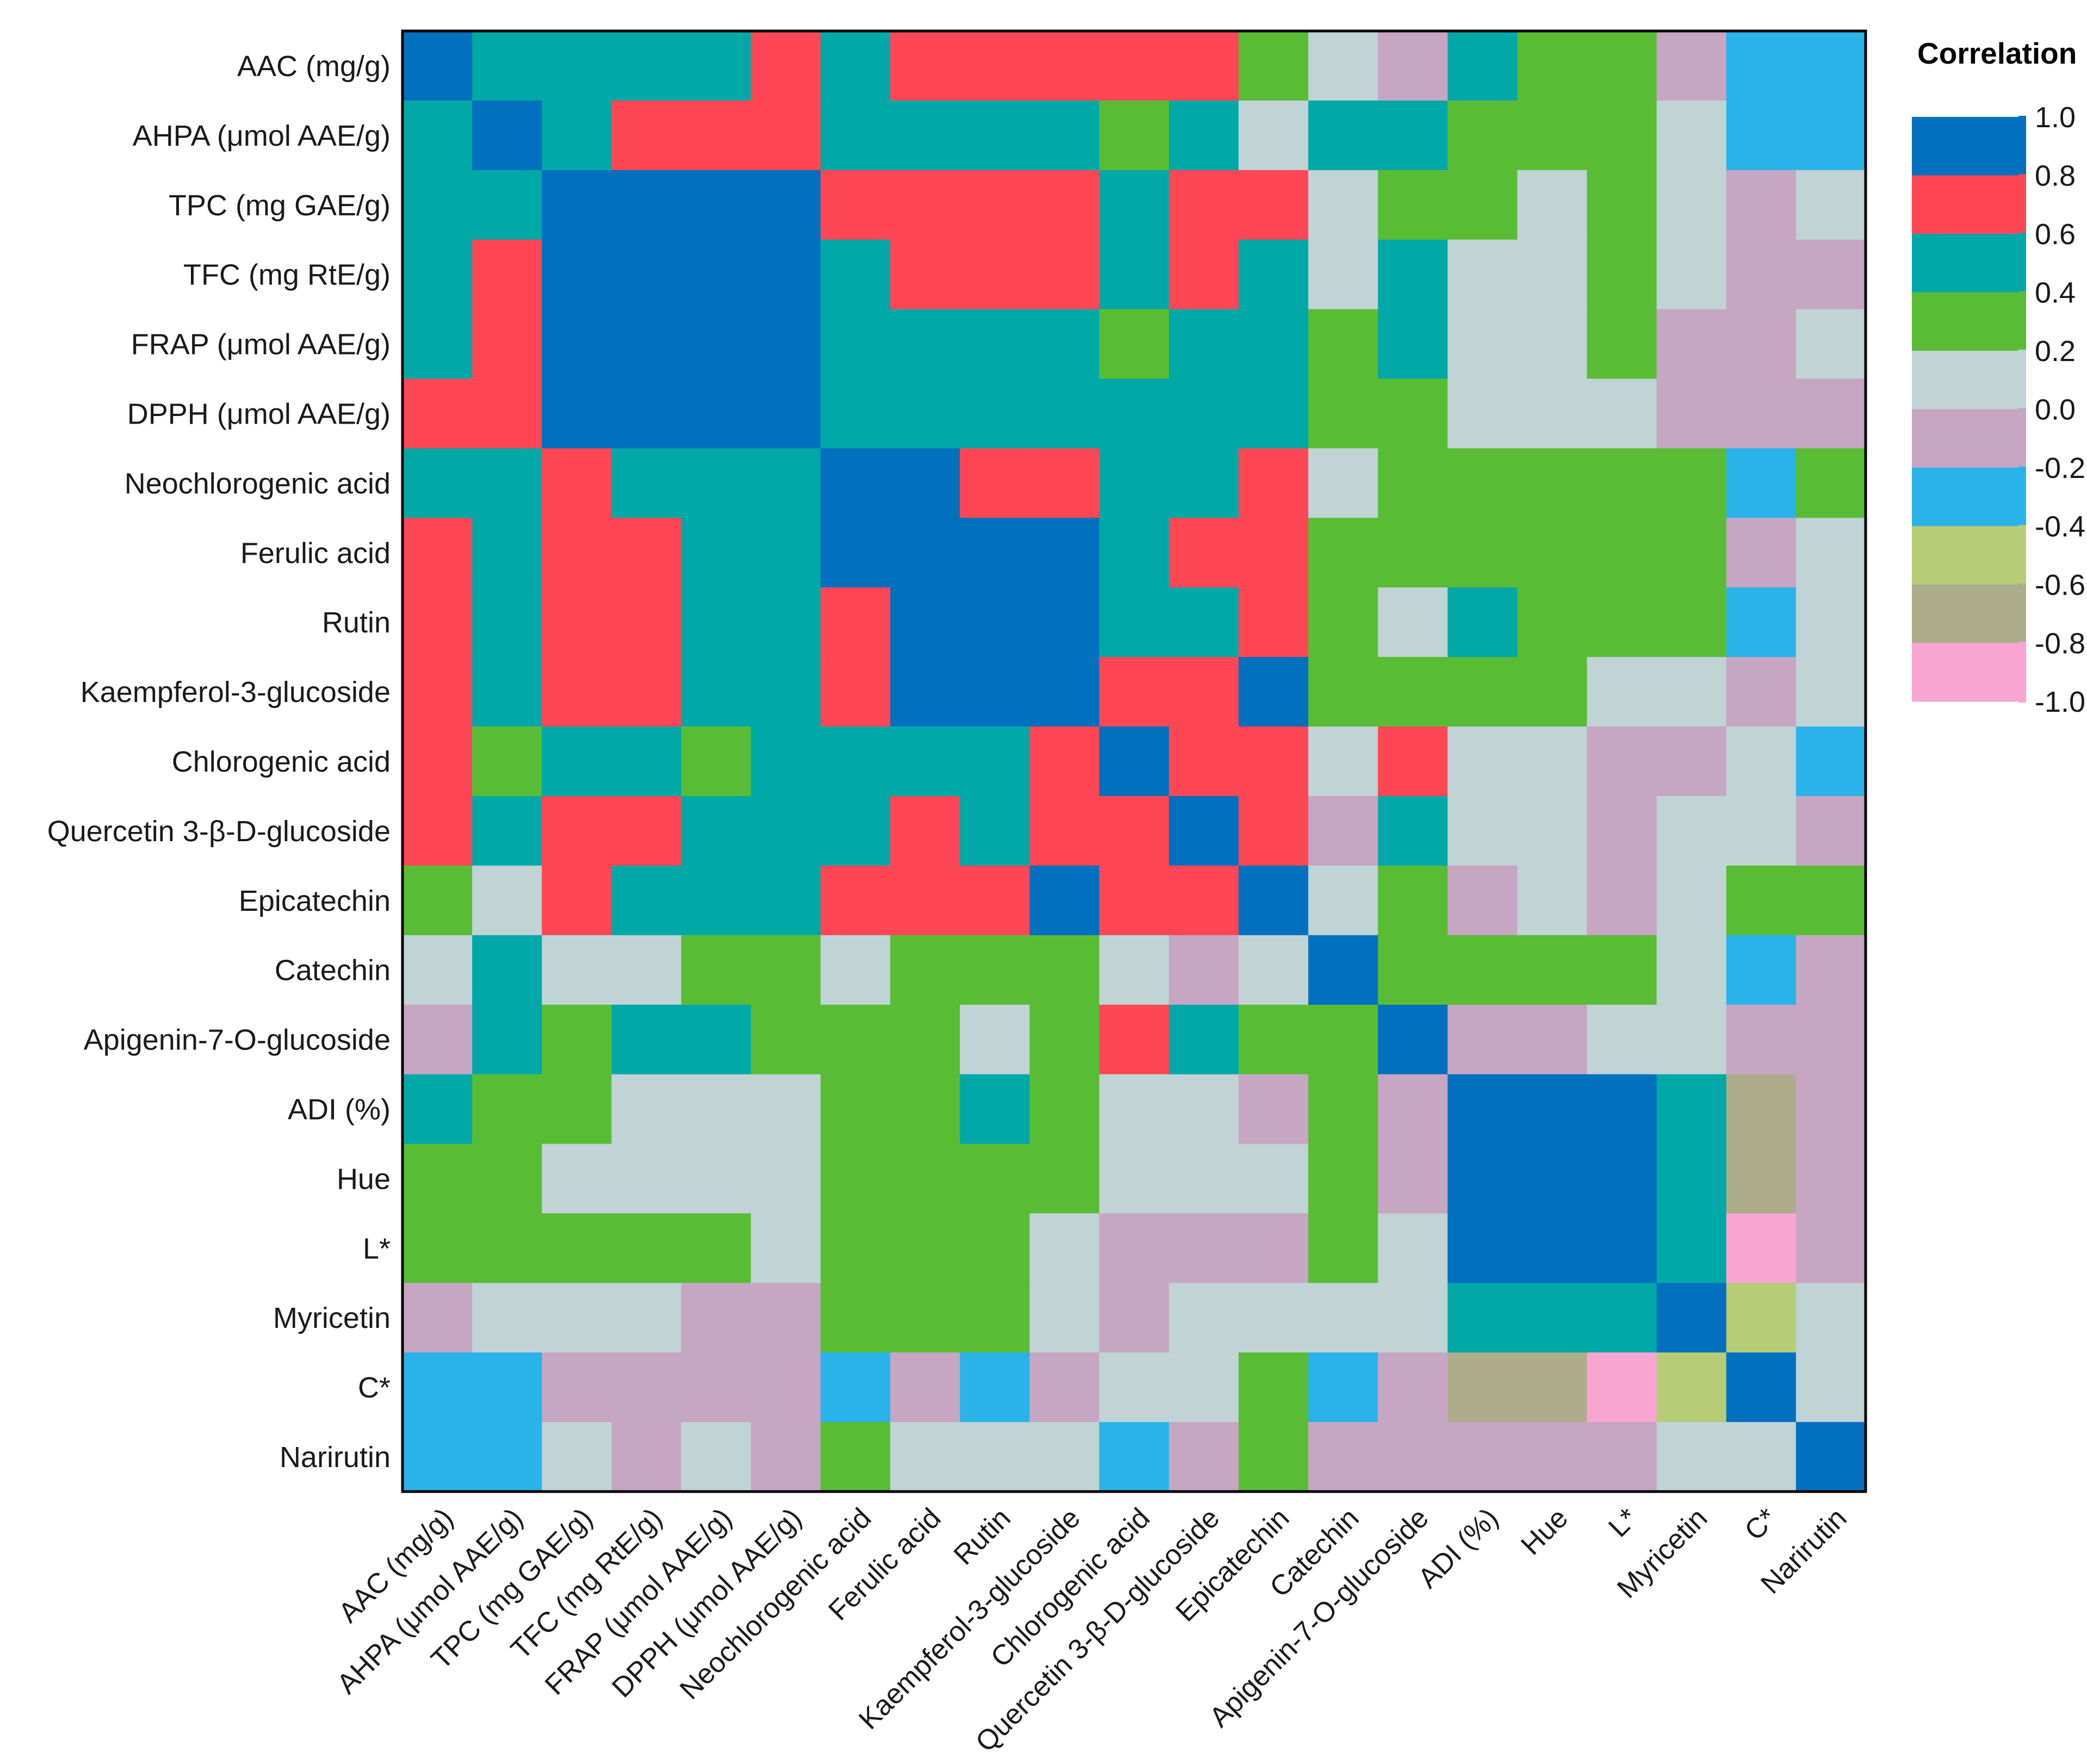 Image resolution: width=2087 pixels, height=1764 pixels. I want to click on row-label: Epicatechin, so click(315, 901).